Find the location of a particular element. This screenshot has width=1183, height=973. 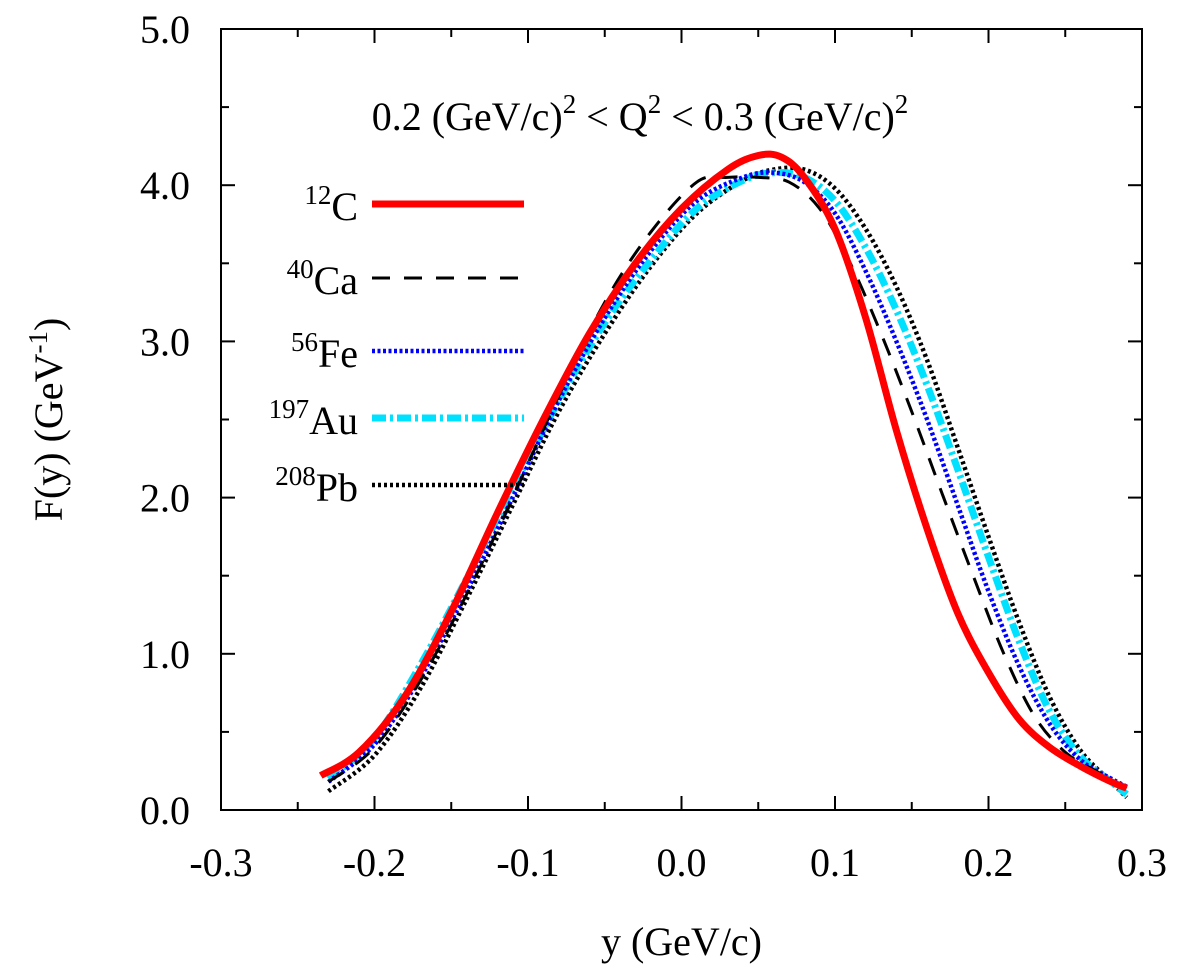

annotation-text: < 0.3 (GeV/c) is located at coordinates (778, 116).